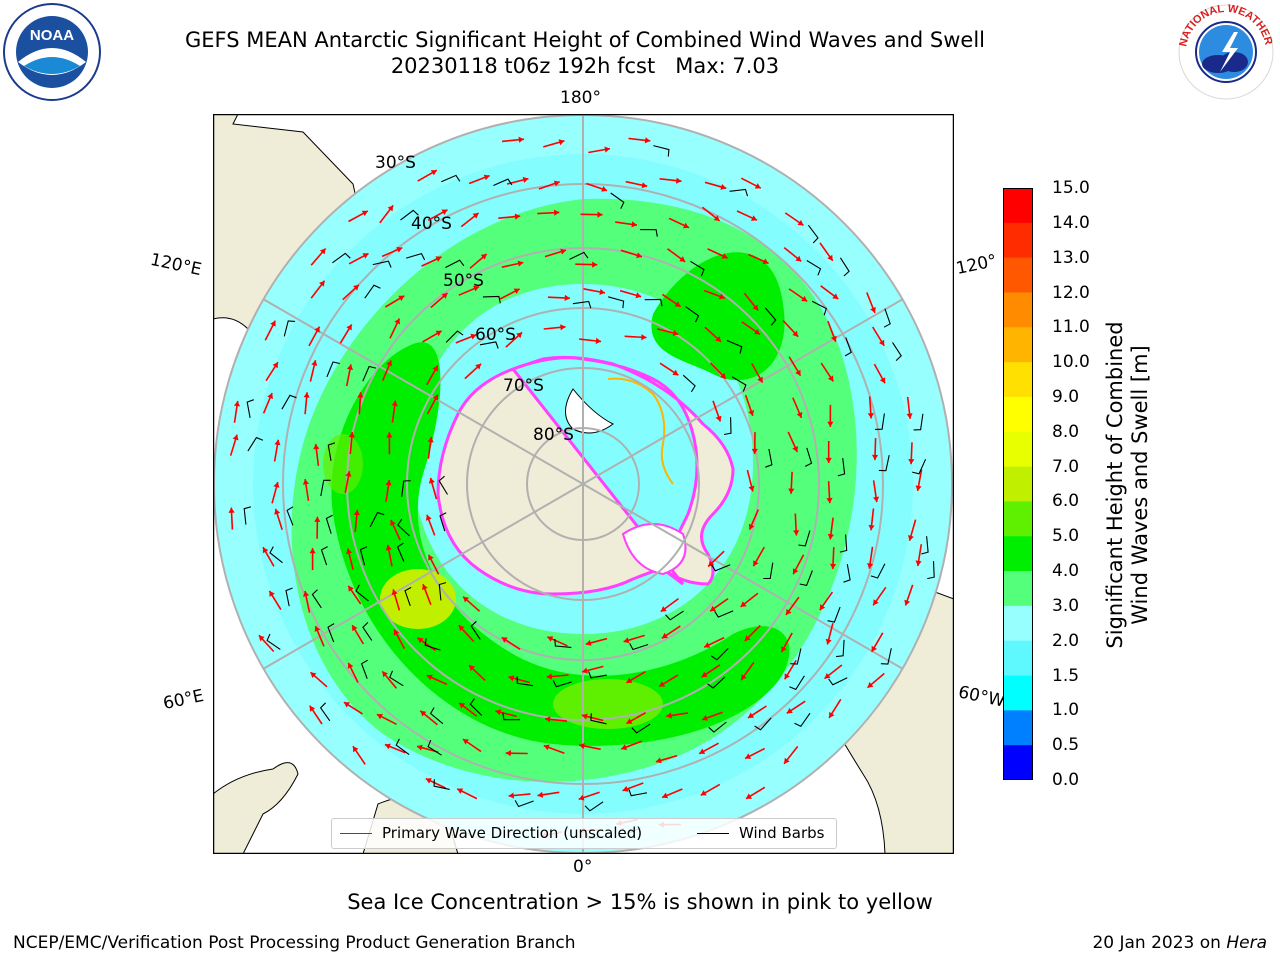  What do you see at coordinates (512, 833) in the screenshot?
I see `legend-wave-label: Primary Wave Direction (unscaled)` at bounding box center [512, 833].